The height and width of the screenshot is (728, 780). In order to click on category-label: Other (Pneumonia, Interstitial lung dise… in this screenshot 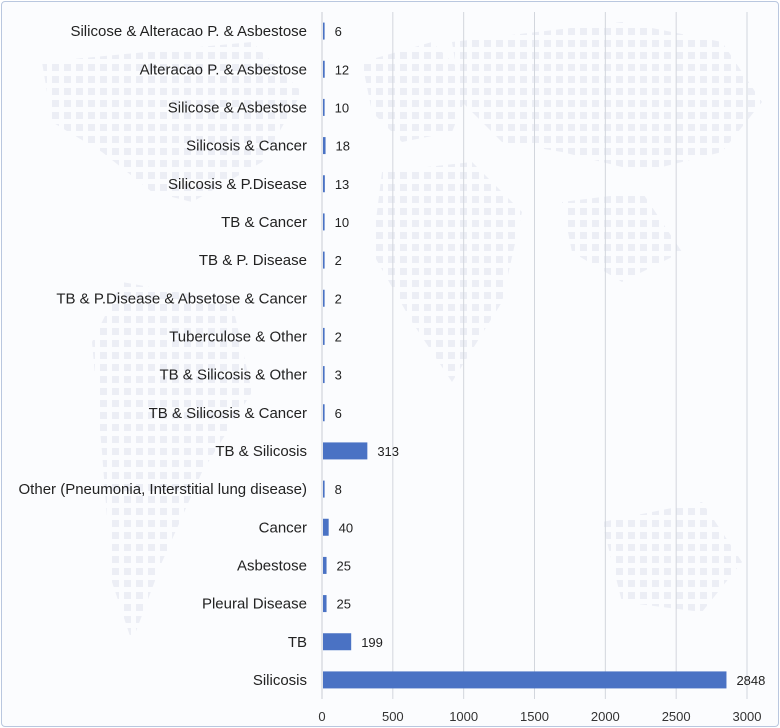, I will do `click(163, 489)`.